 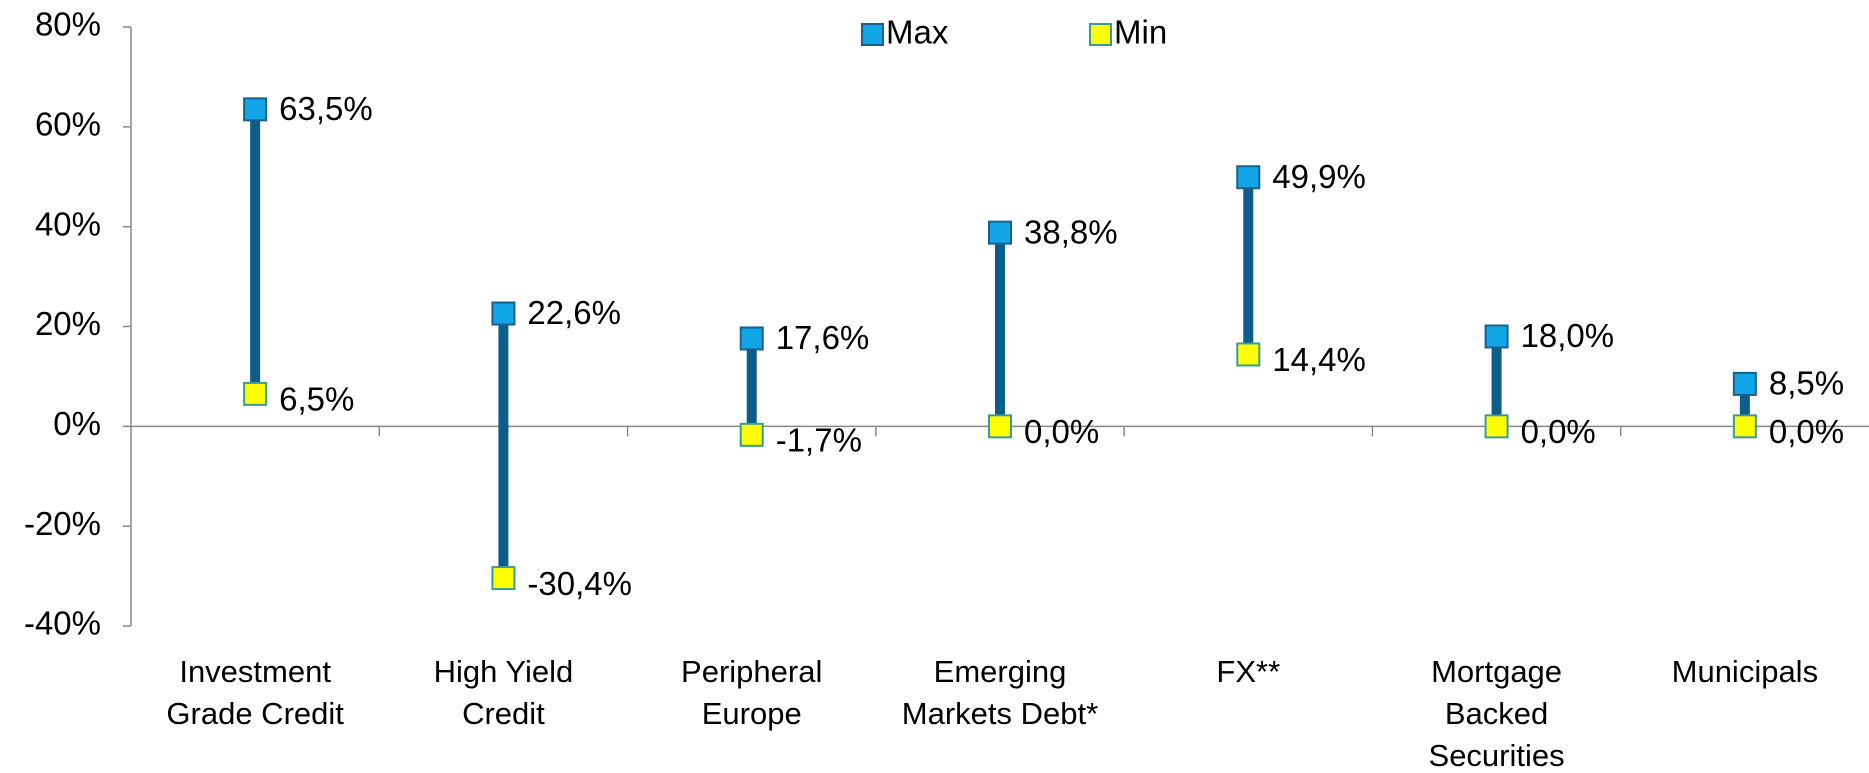 What do you see at coordinates (1319, 176) in the screenshot?
I see `data-label: 49,9%` at bounding box center [1319, 176].